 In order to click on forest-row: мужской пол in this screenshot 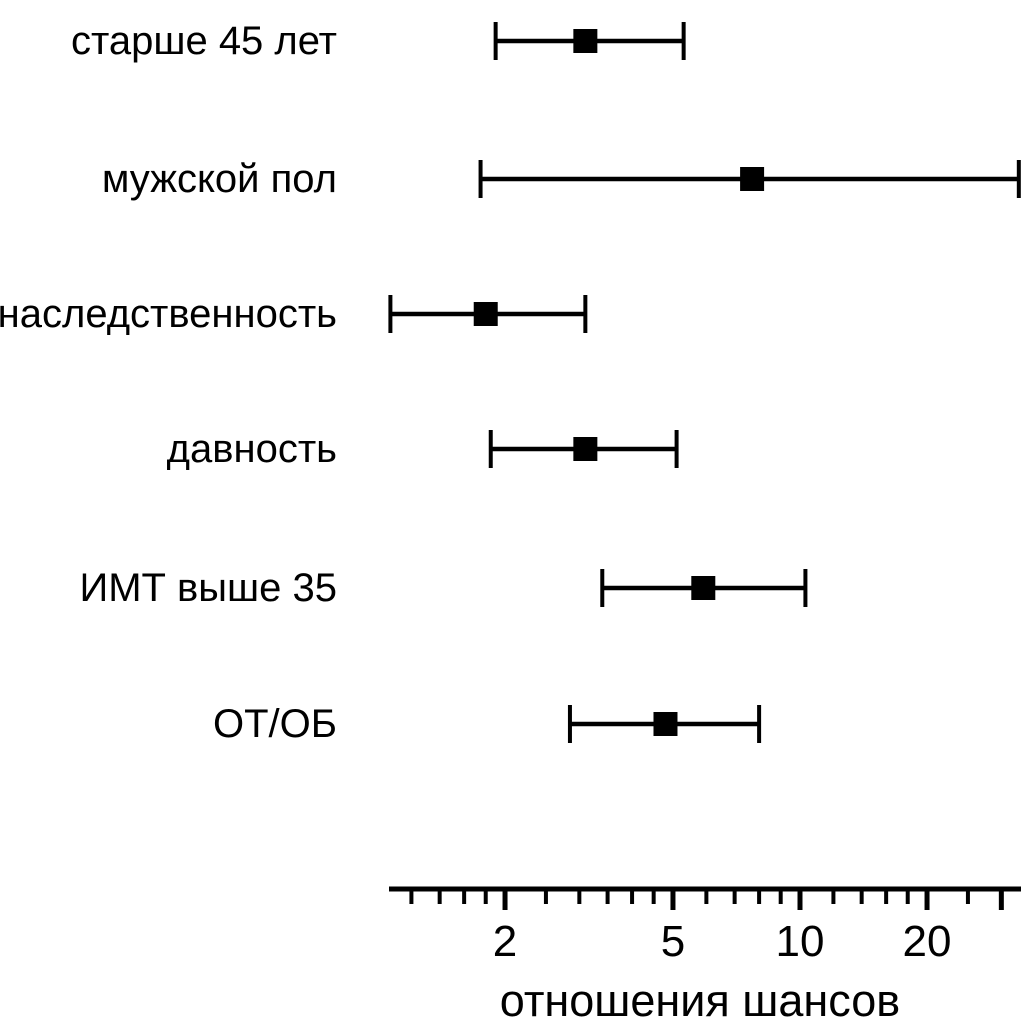, I will do `click(561, 179)`.